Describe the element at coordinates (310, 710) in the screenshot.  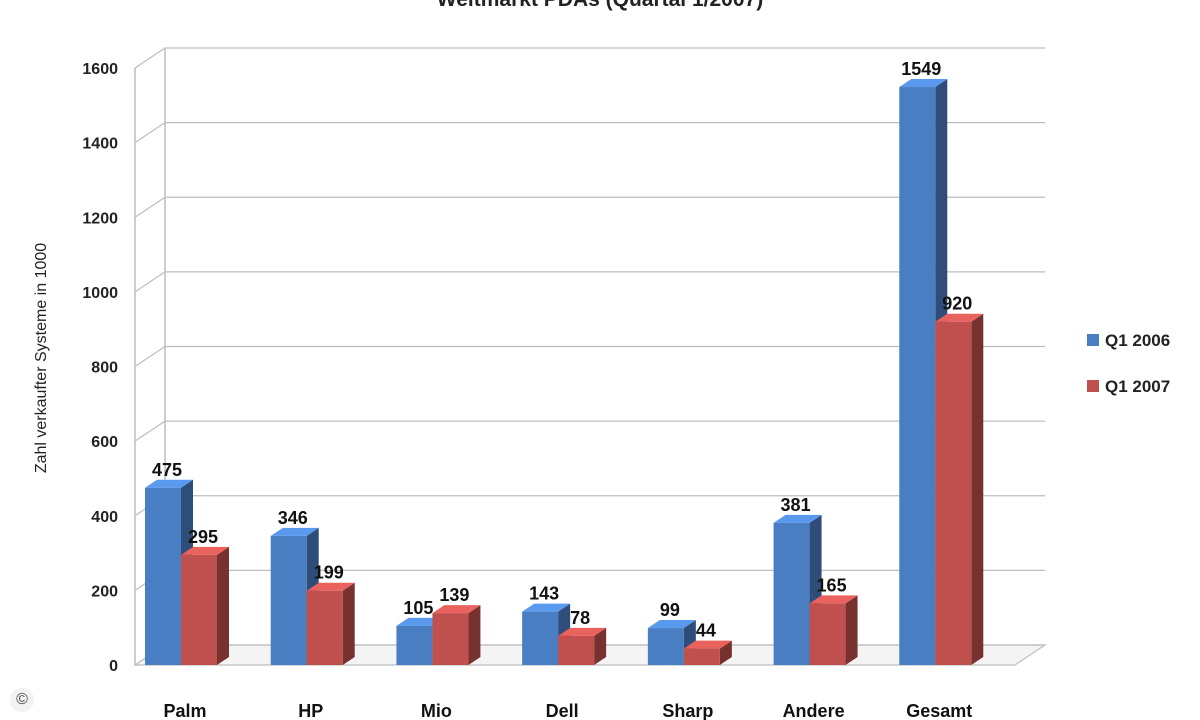
I see `x-tick-label: HP` at that location.